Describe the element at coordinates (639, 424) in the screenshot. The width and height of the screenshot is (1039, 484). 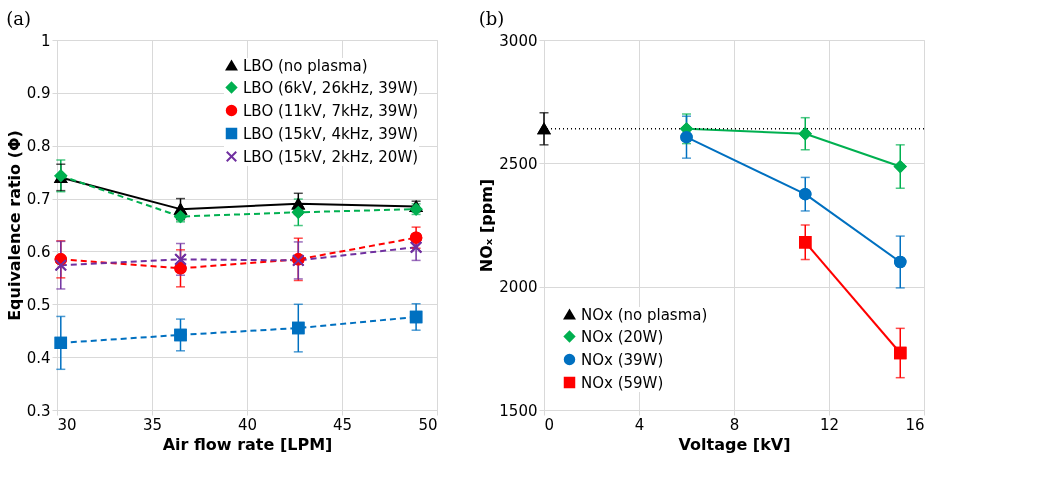
I see `x-tick-label: 4` at that location.